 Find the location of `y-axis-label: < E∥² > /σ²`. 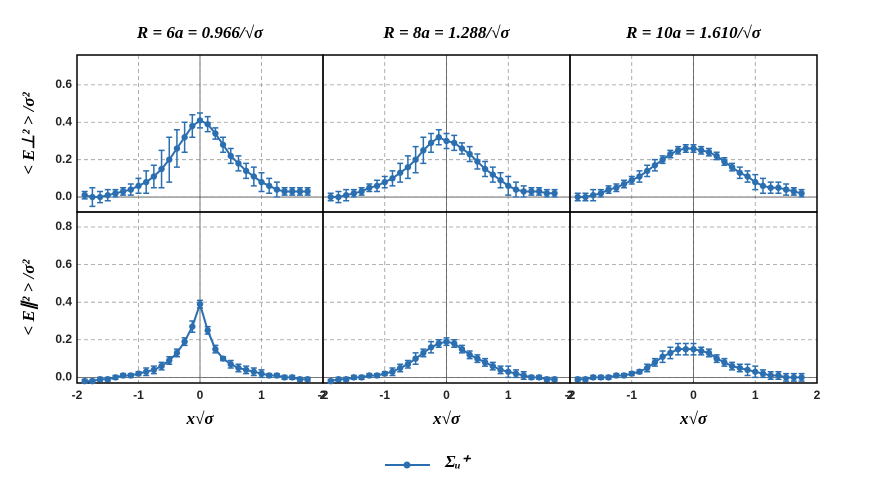

y-axis-label: < E∥² > /σ² is located at coordinates (28, 297).